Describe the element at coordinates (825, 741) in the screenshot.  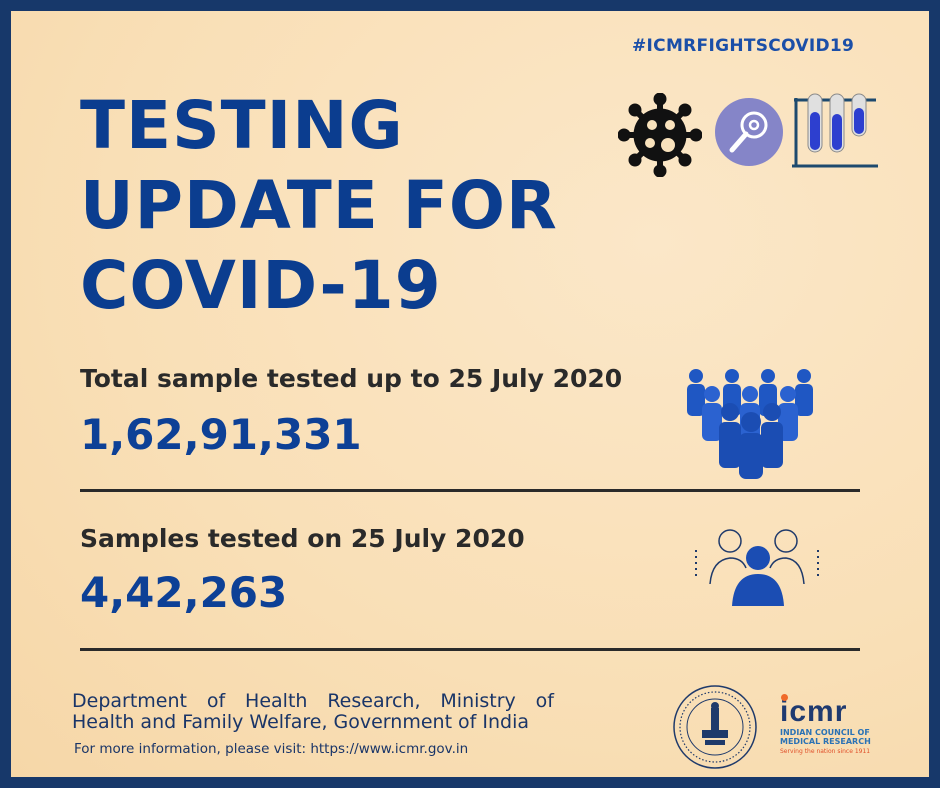
I see `icmr-name-2: MEDICAL RESEARCH` at that location.